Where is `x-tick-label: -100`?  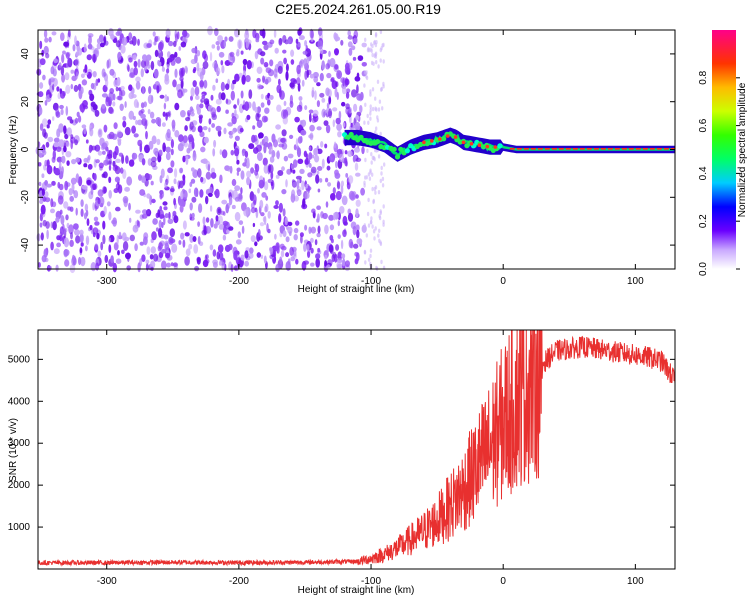
x-tick-label: -100 is located at coordinates (371, 581).